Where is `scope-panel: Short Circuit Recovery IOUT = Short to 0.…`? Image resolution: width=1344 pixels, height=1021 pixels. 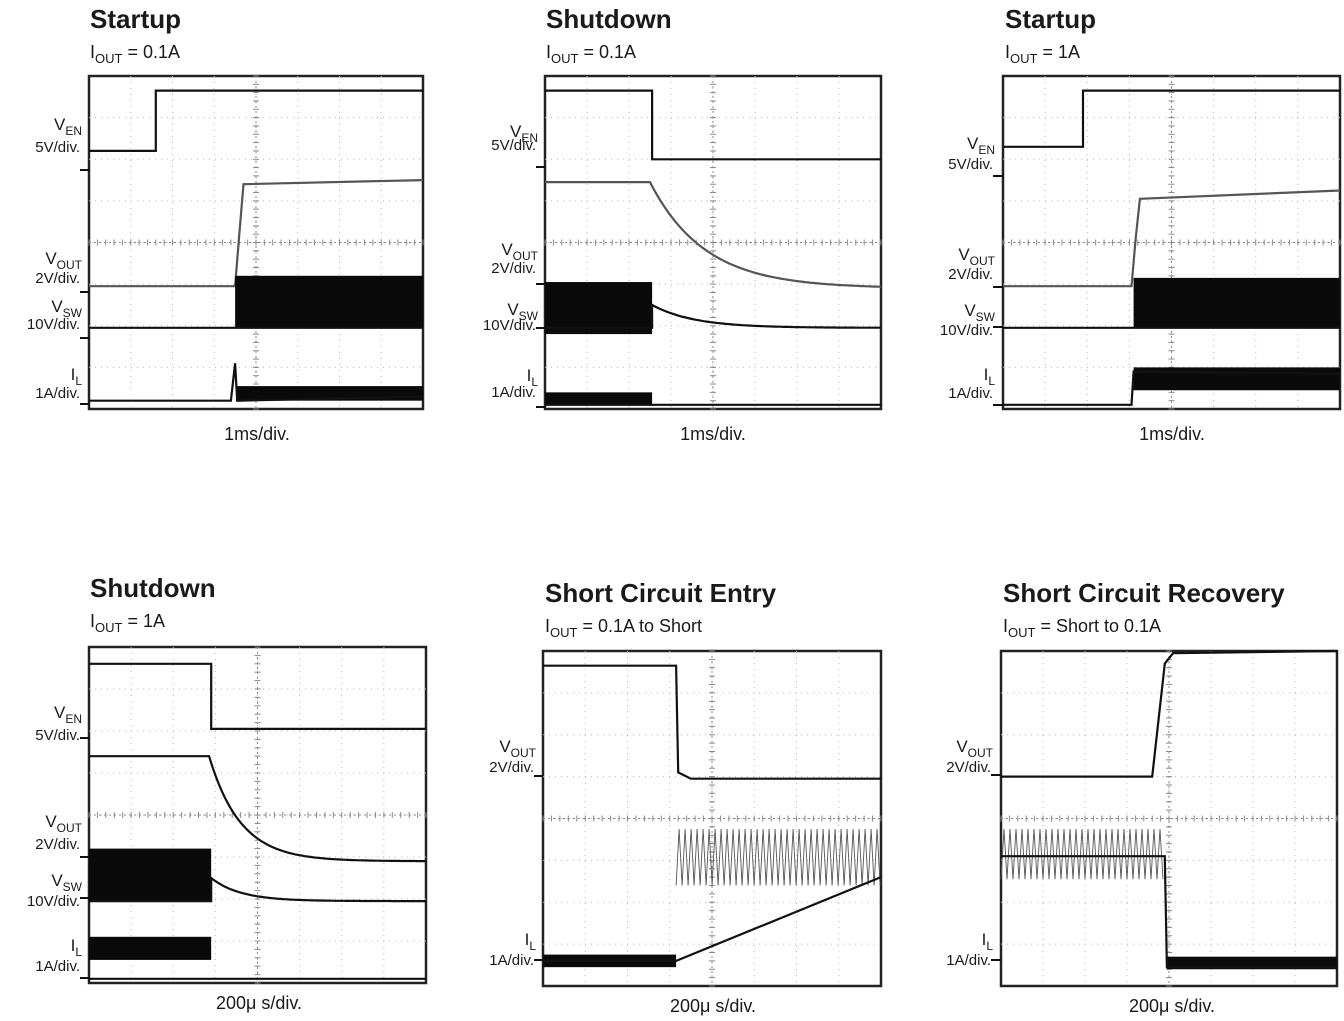 scope-panel: Short Circuit Recovery IOUT = Short to 0.… is located at coordinates (1142, 797).